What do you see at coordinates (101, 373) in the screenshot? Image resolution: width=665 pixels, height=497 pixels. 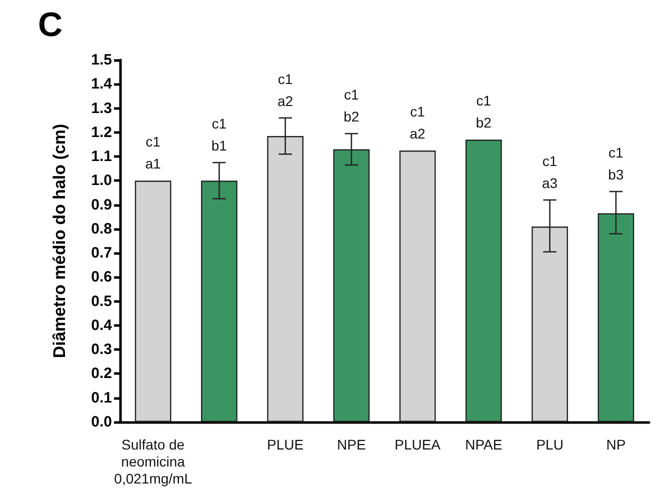 I see `y-tick-label: 0.2` at bounding box center [101, 373].